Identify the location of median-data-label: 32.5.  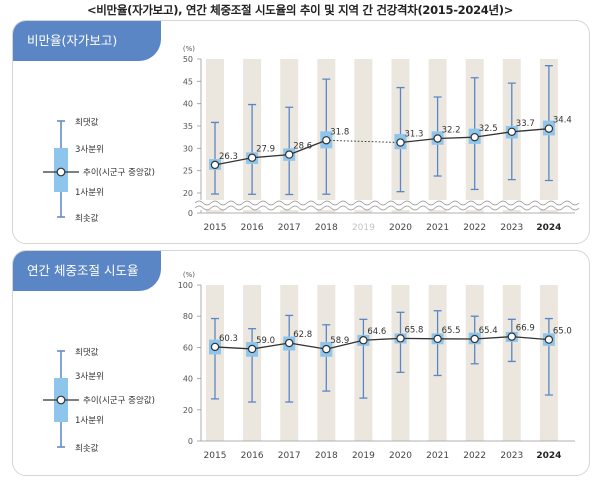
(488, 129).